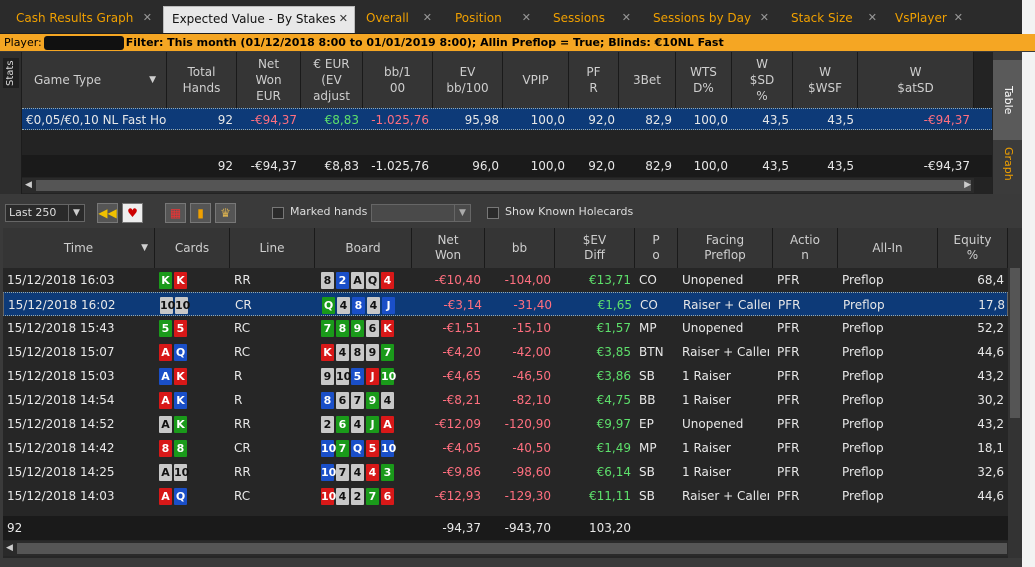  I want to click on stats-horizontal-scrollbar: ◀ ▶, so click(498, 185).